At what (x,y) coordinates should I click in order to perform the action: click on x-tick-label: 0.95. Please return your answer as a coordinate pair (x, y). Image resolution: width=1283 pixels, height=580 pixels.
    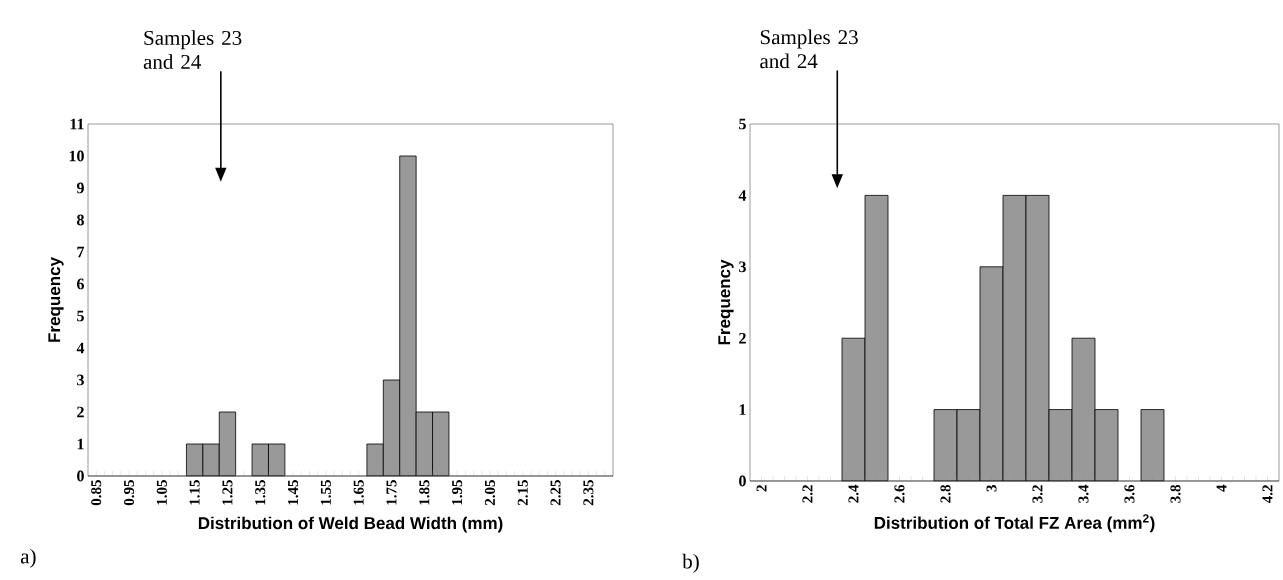
    Looking at the image, I should click on (129, 493).